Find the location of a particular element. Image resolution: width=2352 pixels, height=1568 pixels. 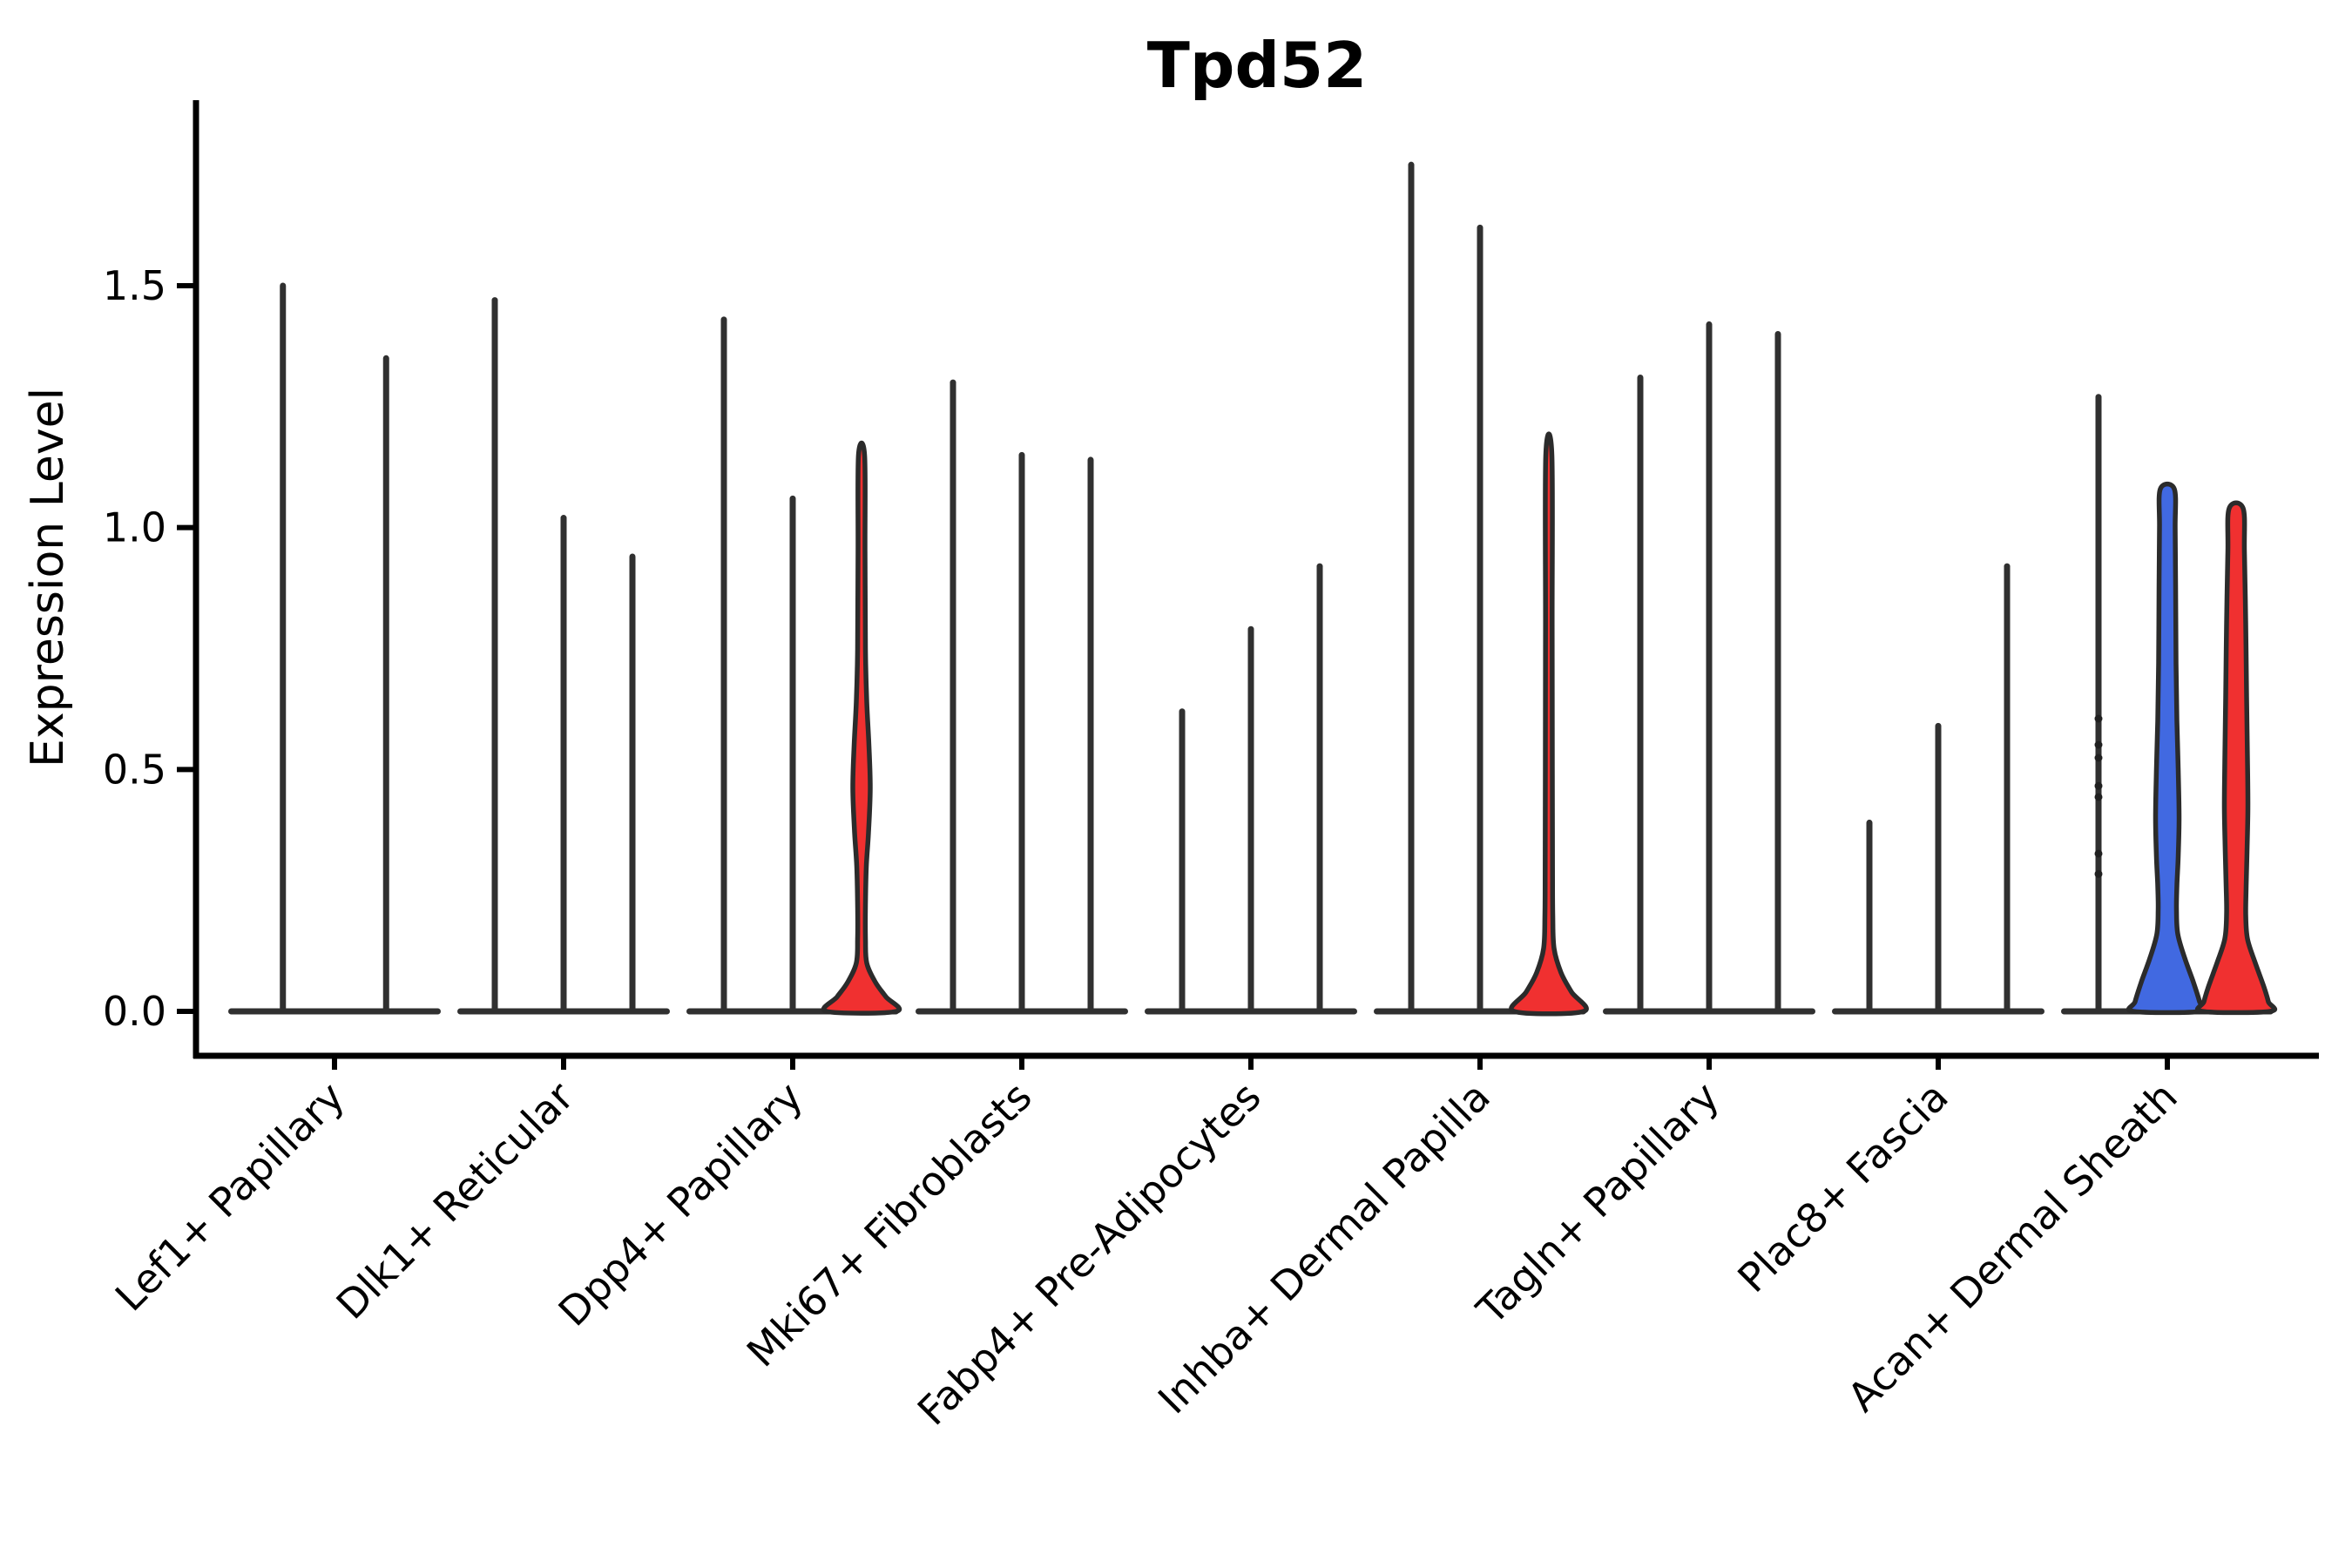

x-tick-label: Tagln+ Papillary is located at coordinates (1597, 1204).